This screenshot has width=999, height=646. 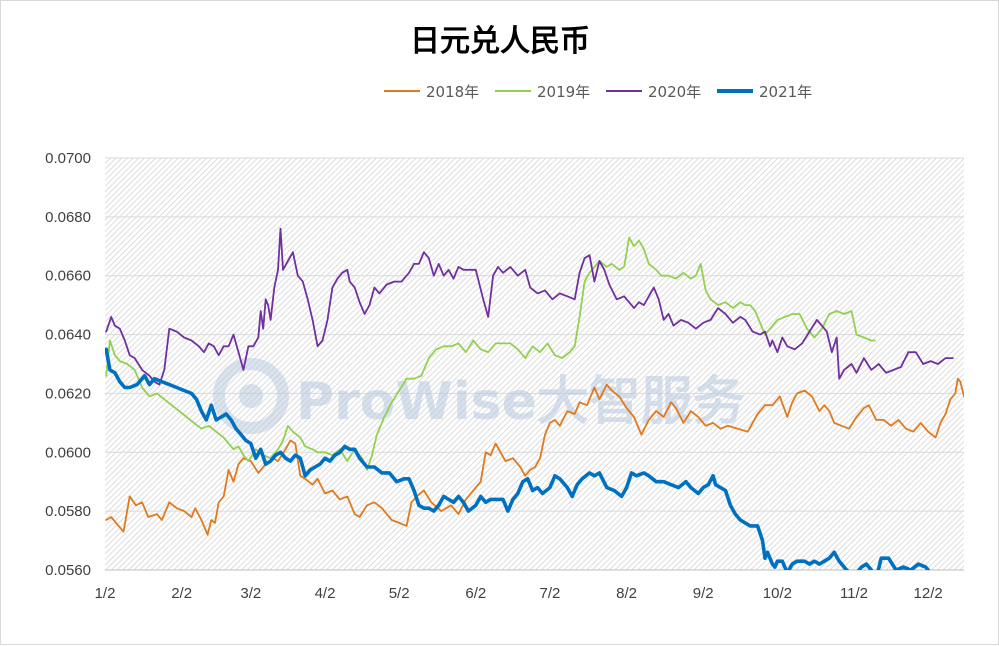 What do you see at coordinates (325, 593) in the screenshot?
I see `x-tick-label: 4/2` at bounding box center [325, 593].